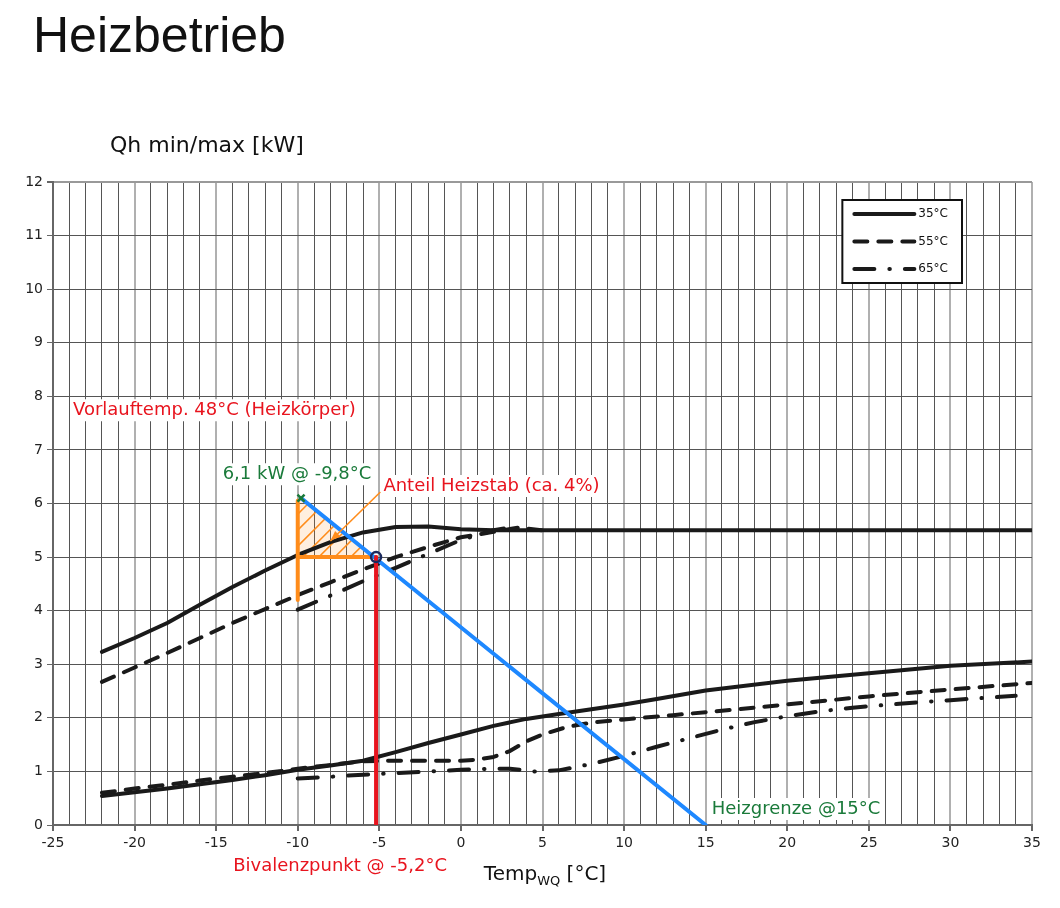 Image resolution: width=1060 pixels, height=908 pixels. Describe the element at coordinates (1032, 842) in the screenshot. I see `x-tick-label: 35` at that location.